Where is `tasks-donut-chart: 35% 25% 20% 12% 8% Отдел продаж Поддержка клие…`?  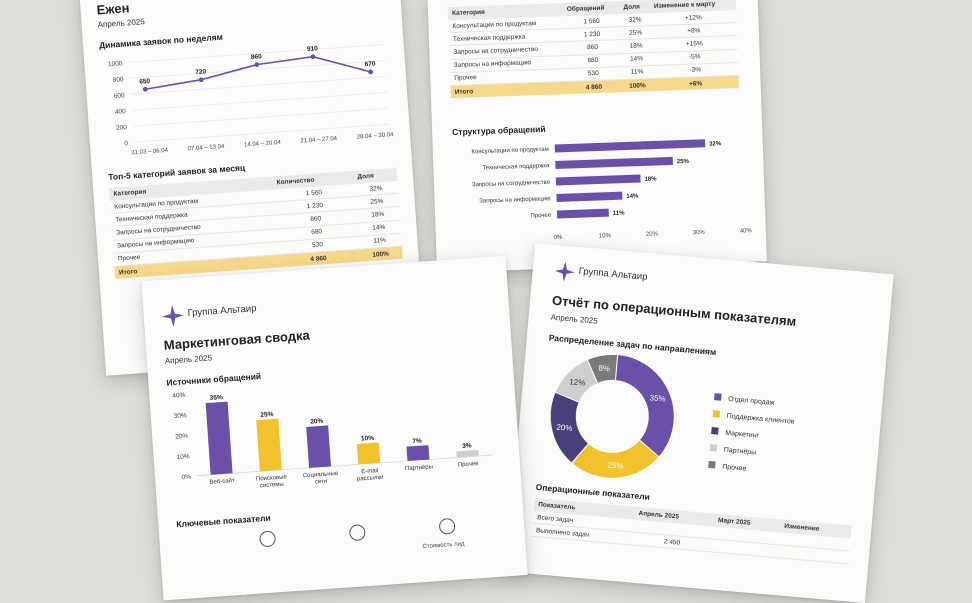
tasks-donut-chart: 35% 25% 20% 12% 8% Отдел продаж Поддержка клие… is located at coordinates (672, 416).